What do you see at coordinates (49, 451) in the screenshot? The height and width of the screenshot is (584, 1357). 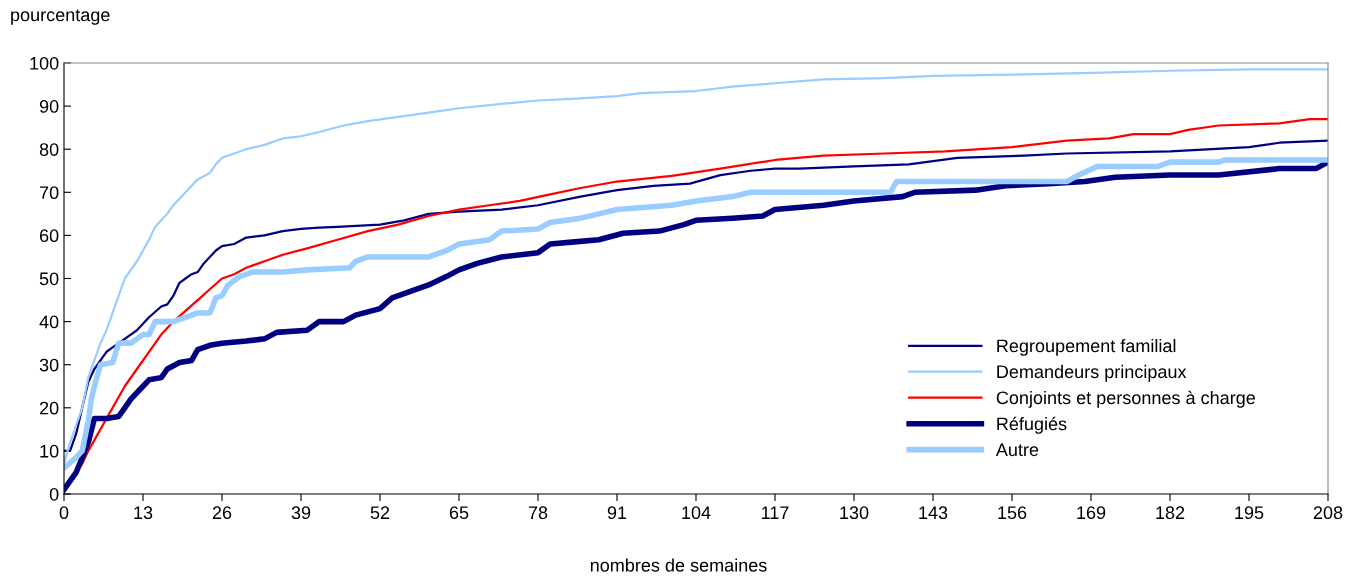 I see `y-tick-label: 10` at bounding box center [49, 451].